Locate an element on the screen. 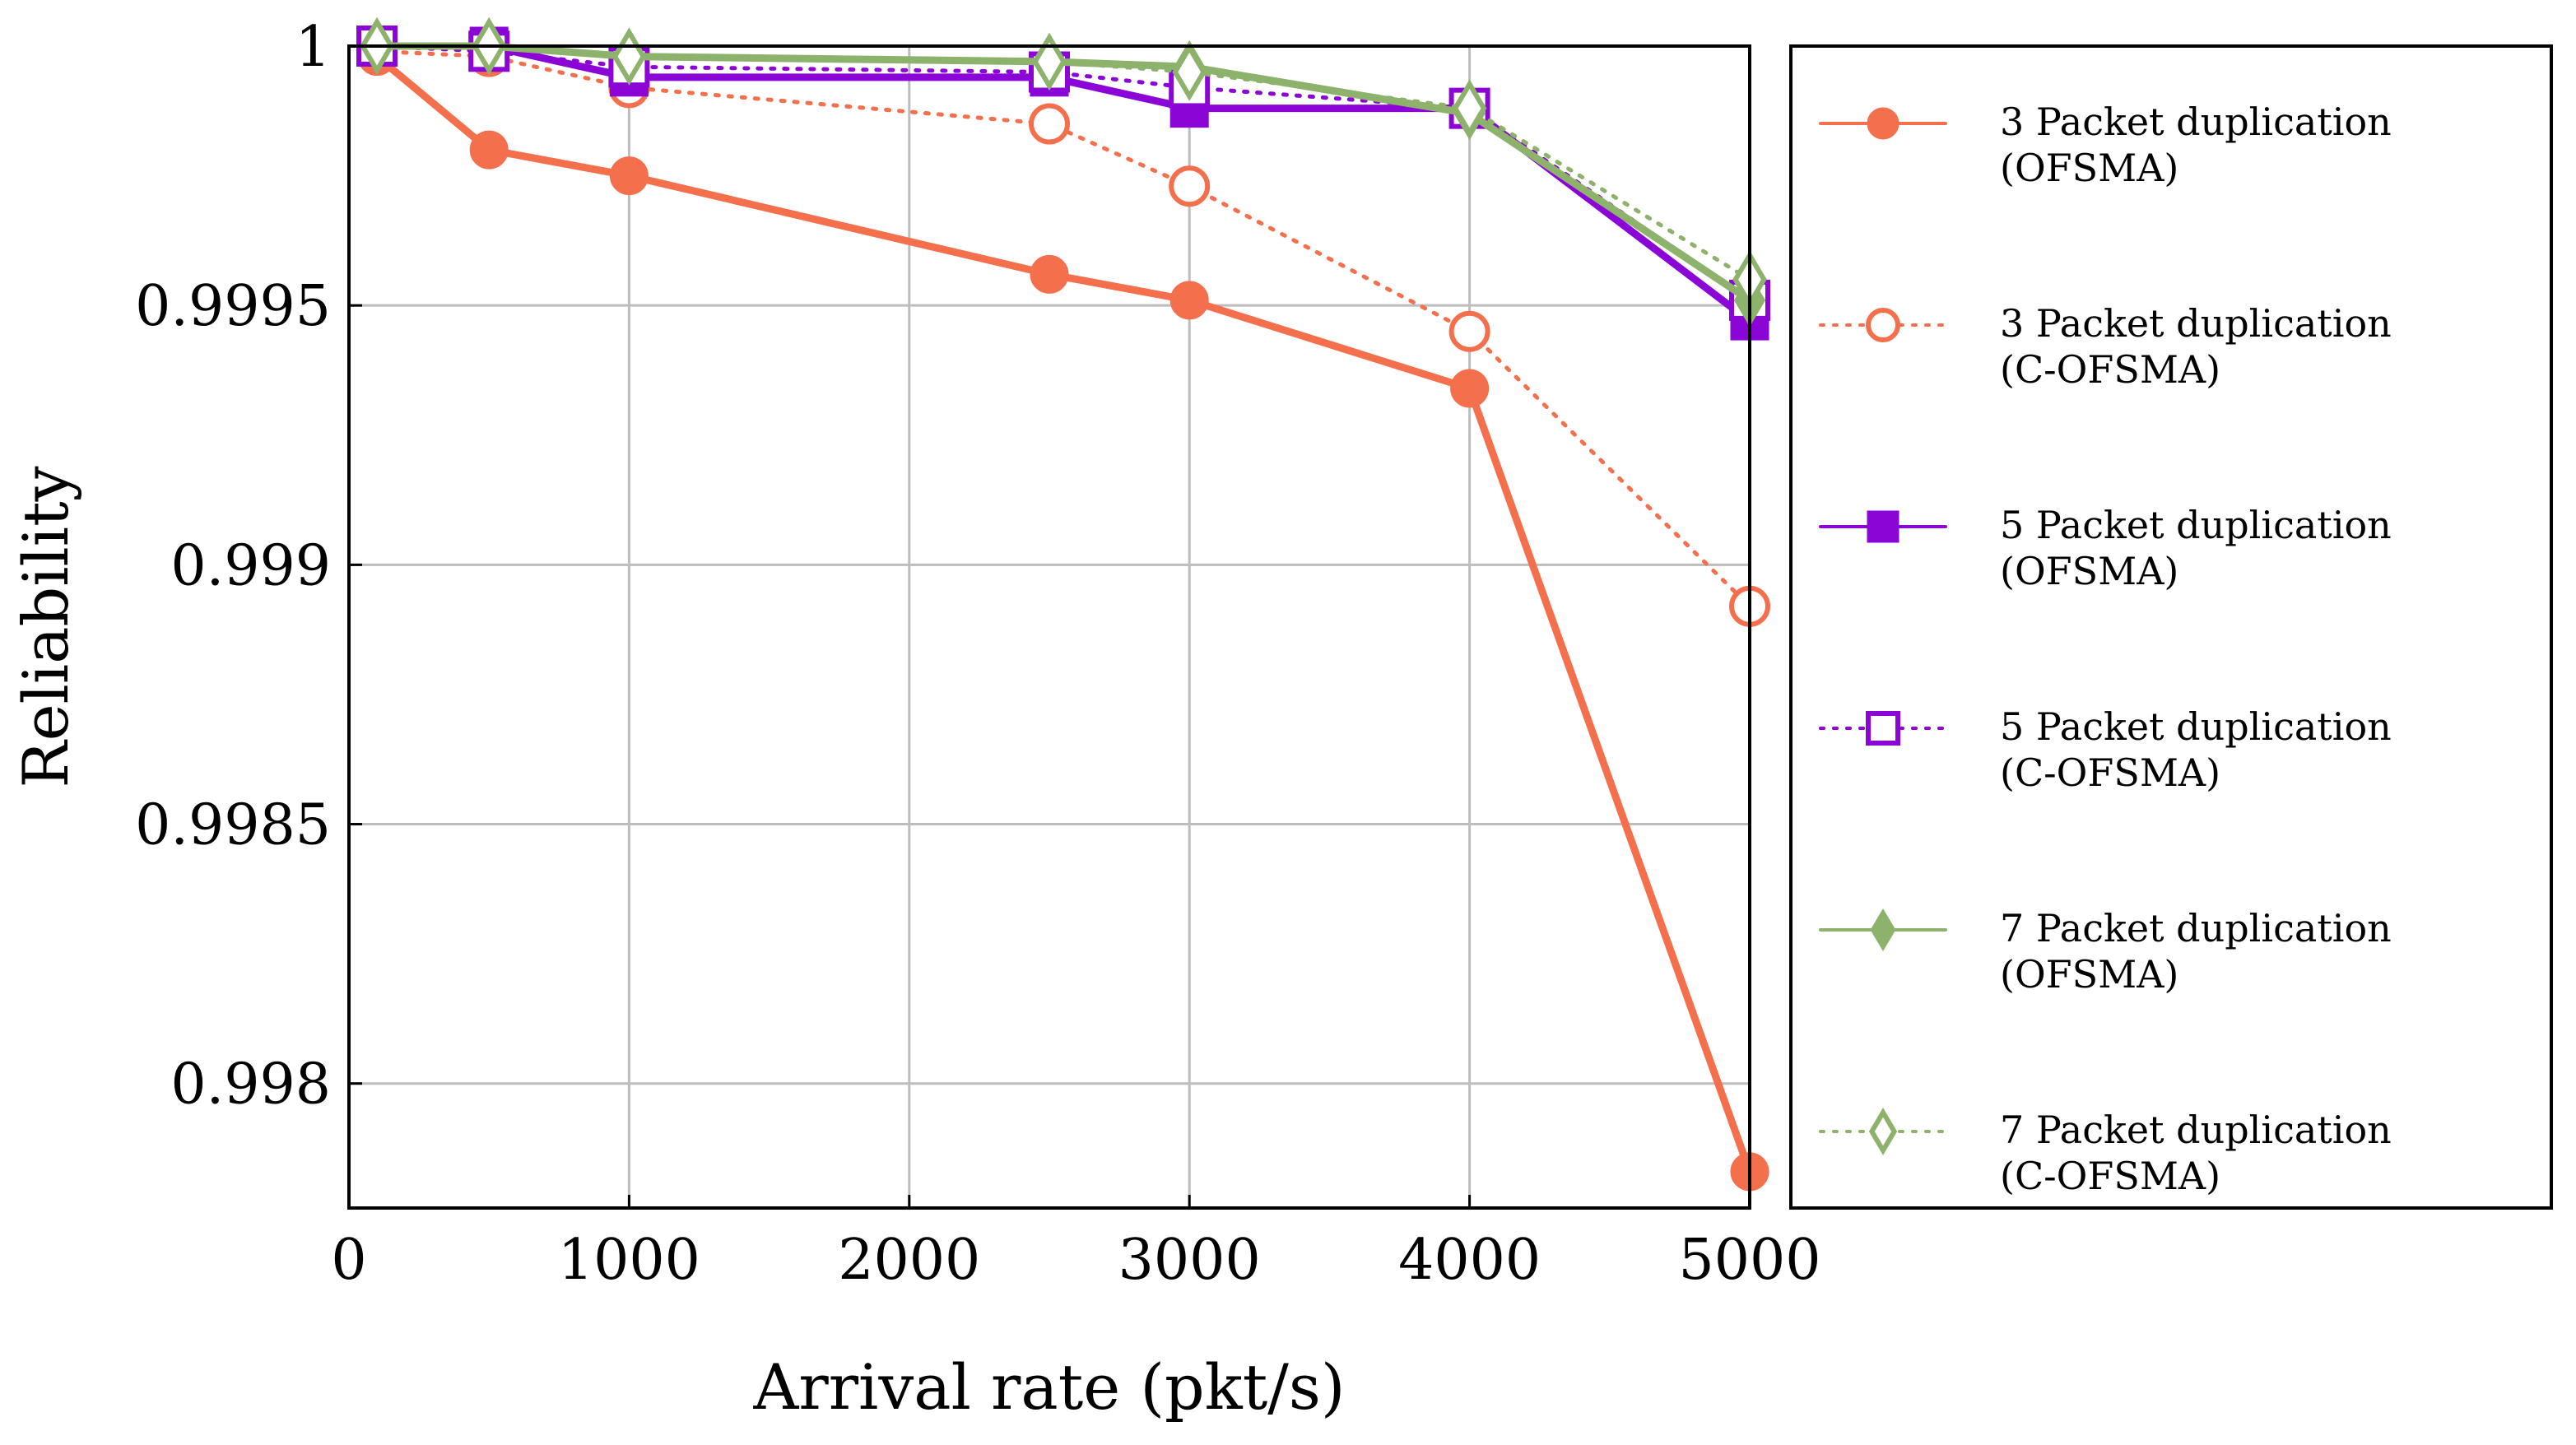  x-axis-title: Arrival rate (pkt/s) is located at coordinates (1048, 1387).